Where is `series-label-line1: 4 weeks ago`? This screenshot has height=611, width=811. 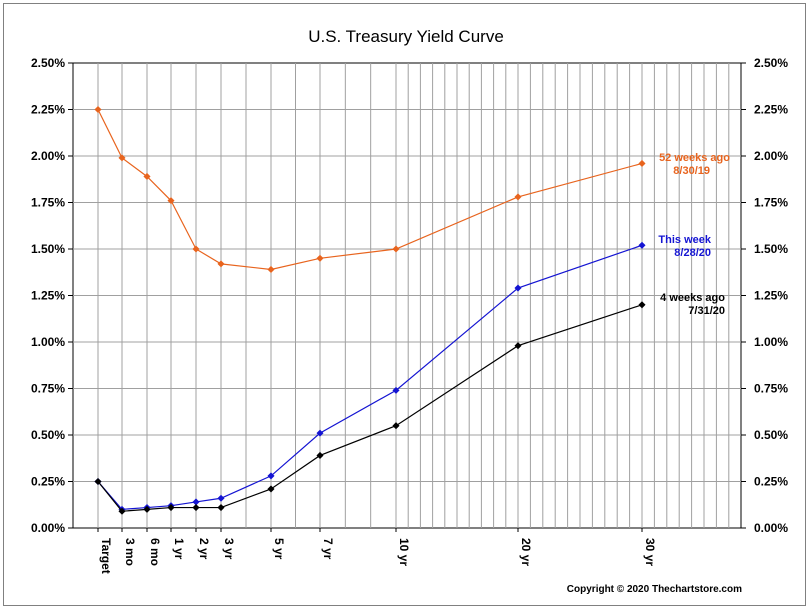 series-label-line1: 4 weeks ago is located at coordinates (692, 298).